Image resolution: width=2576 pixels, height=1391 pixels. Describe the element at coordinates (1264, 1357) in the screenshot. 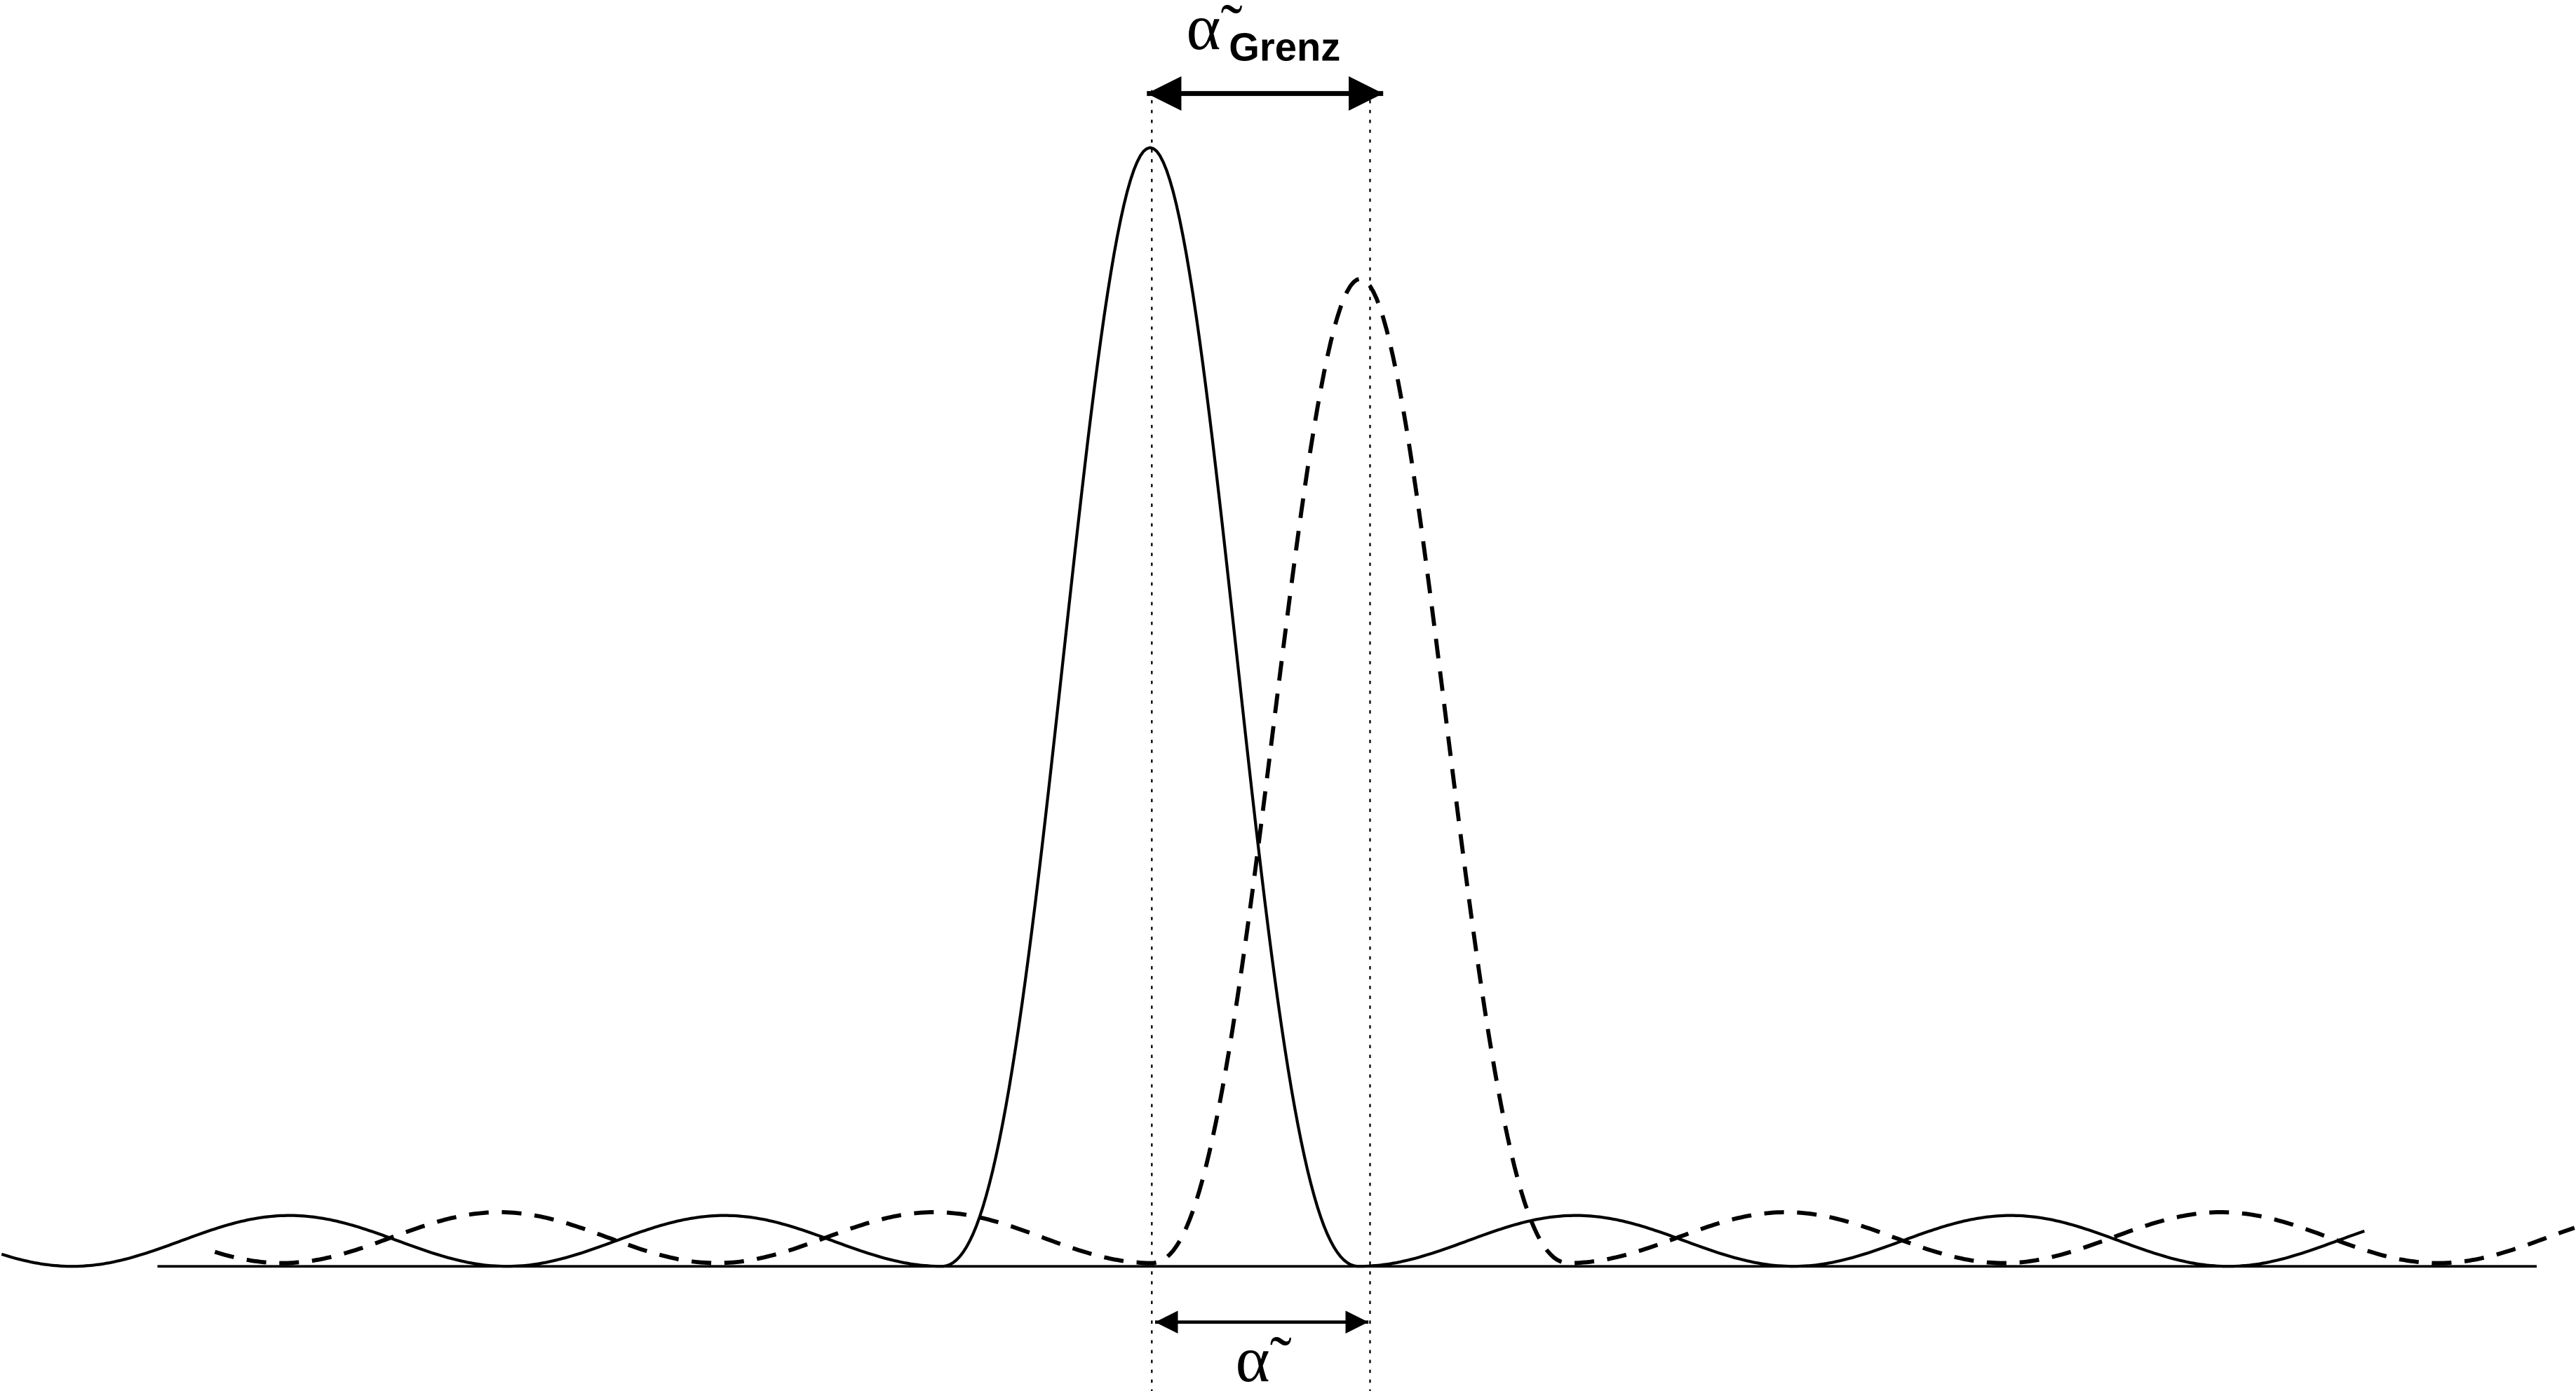

I see `bottom-symbol: α̃` at that location.